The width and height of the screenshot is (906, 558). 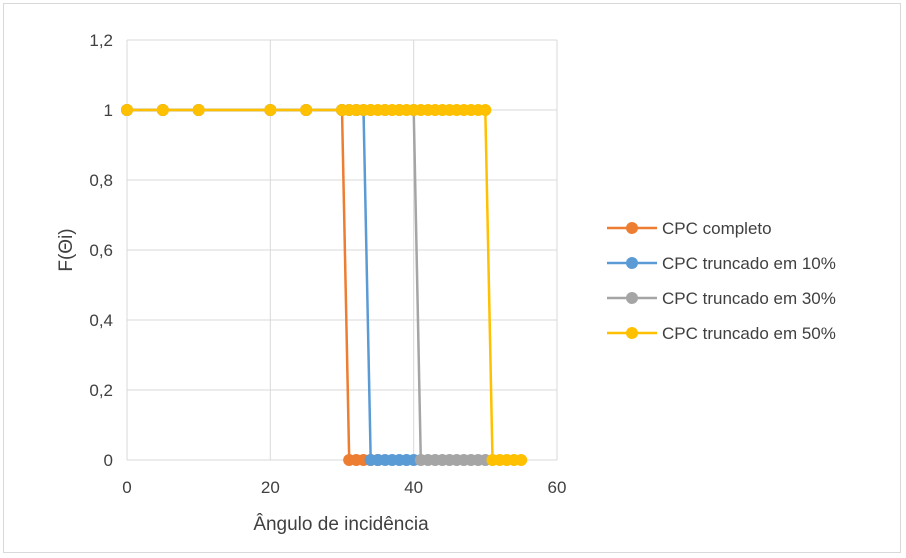 I want to click on y-tick-label: 1,2, so click(x=101, y=40).